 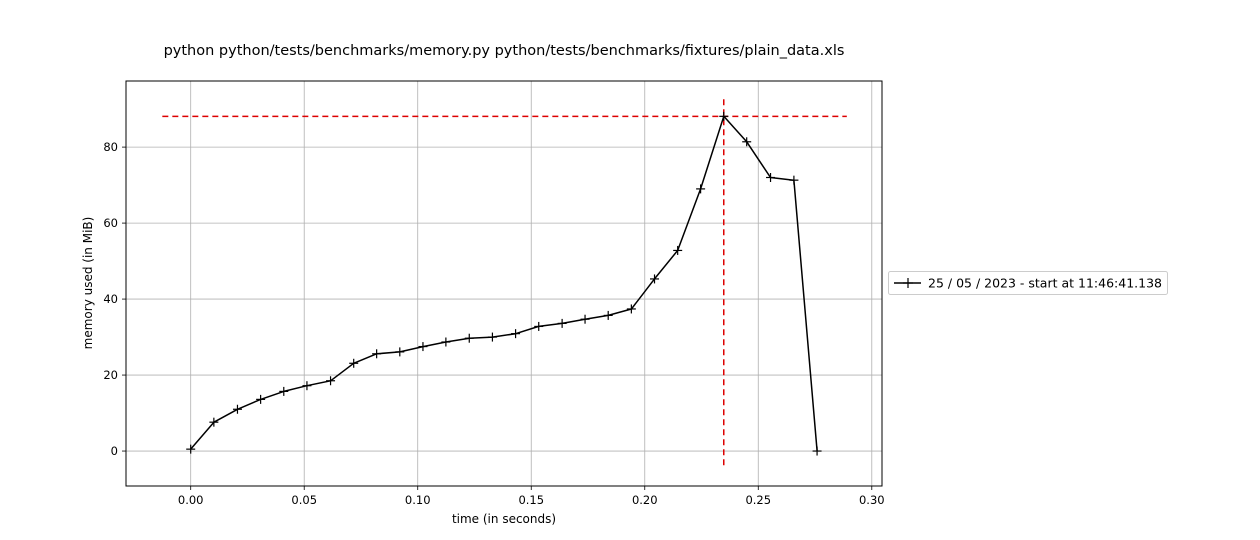 What do you see at coordinates (504, 519) in the screenshot?
I see `x-axis-label: time (in seconds)` at bounding box center [504, 519].